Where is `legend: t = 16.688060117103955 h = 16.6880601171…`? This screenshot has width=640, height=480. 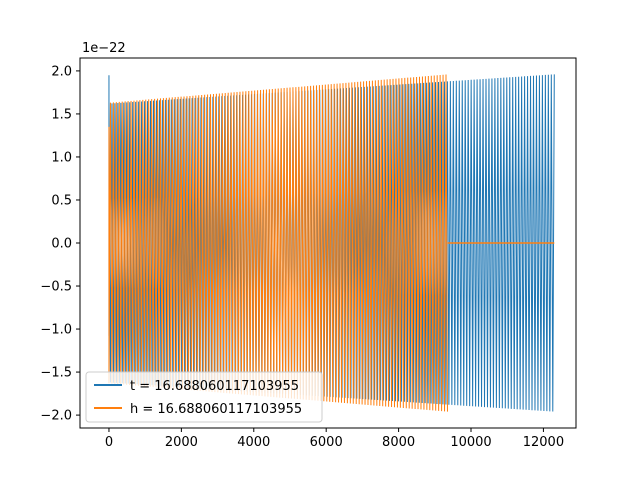
legend: t = 16.688060117103955 h = 16.6880601171… is located at coordinates (204, 397).